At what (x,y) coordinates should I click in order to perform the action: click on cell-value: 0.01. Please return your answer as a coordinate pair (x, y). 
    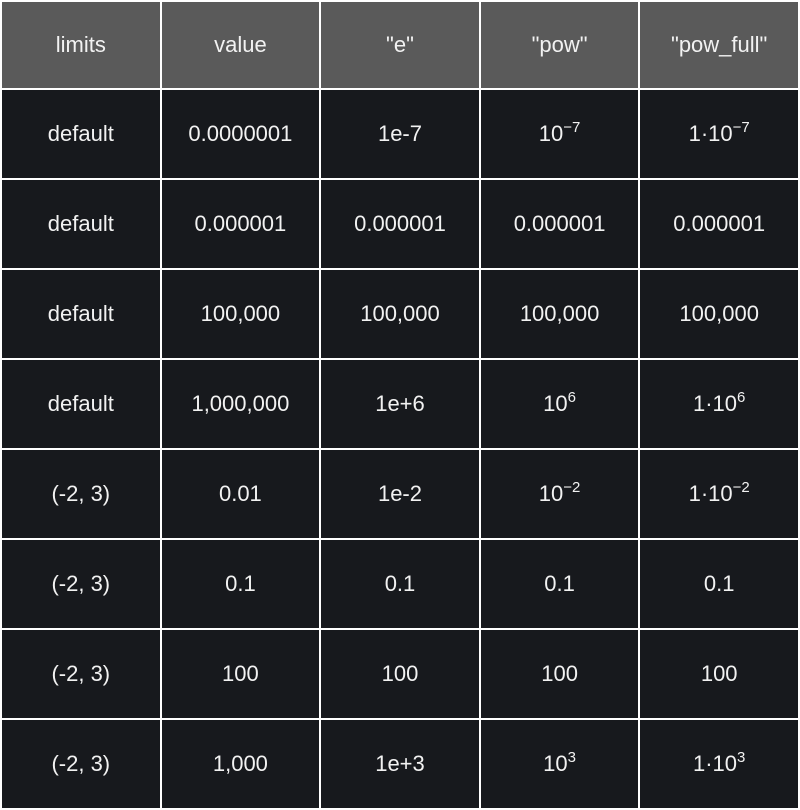
    Looking at the image, I should click on (240, 494).